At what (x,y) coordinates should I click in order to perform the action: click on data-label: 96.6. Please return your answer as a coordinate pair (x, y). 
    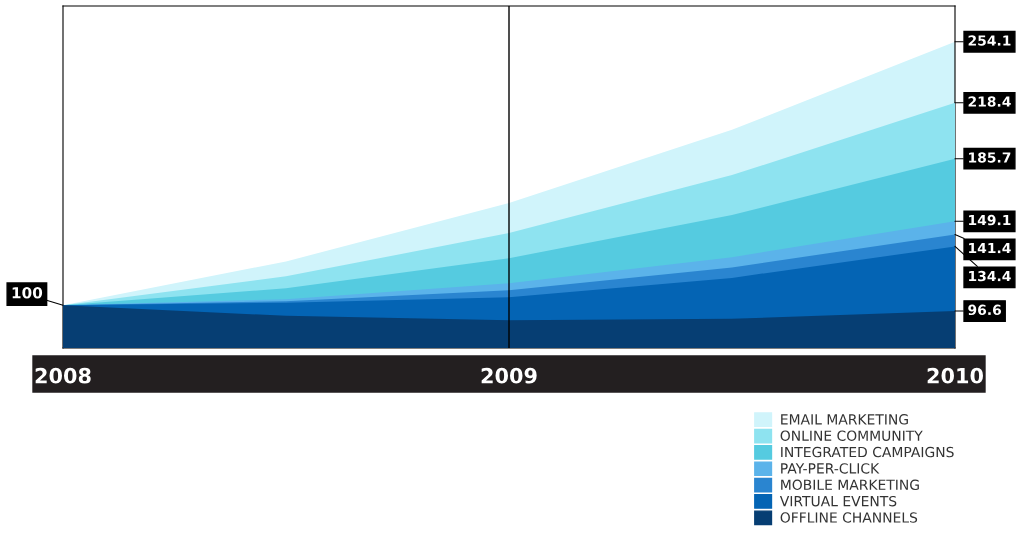
    Looking at the image, I should click on (985, 310).